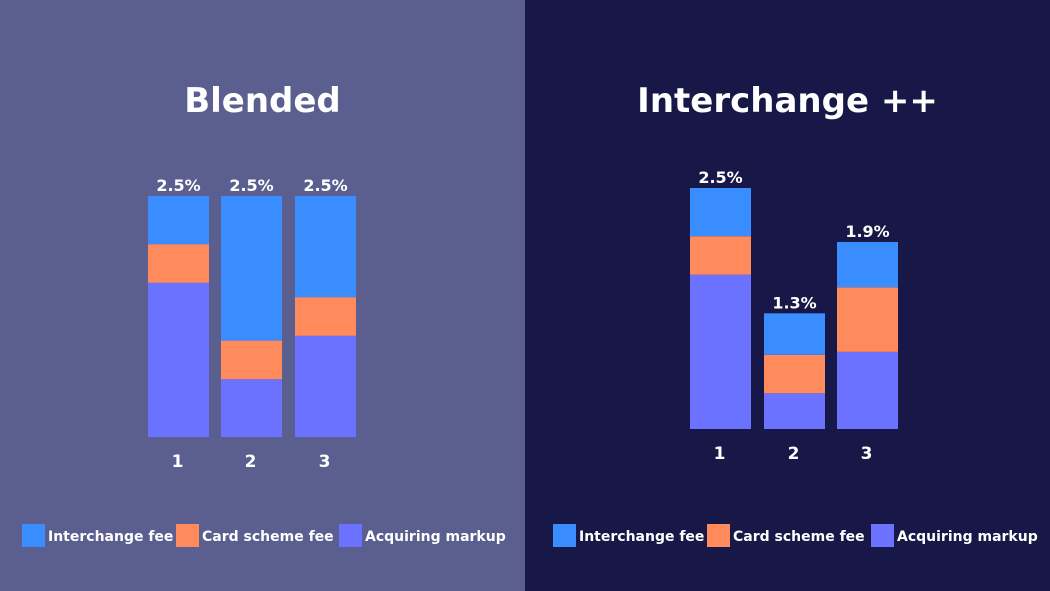 The width and height of the screenshot is (1050, 591). What do you see at coordinates (867, 231) in the screenshot?
I see `total-label-3: 1.9%` at bounding box center [867, 231].